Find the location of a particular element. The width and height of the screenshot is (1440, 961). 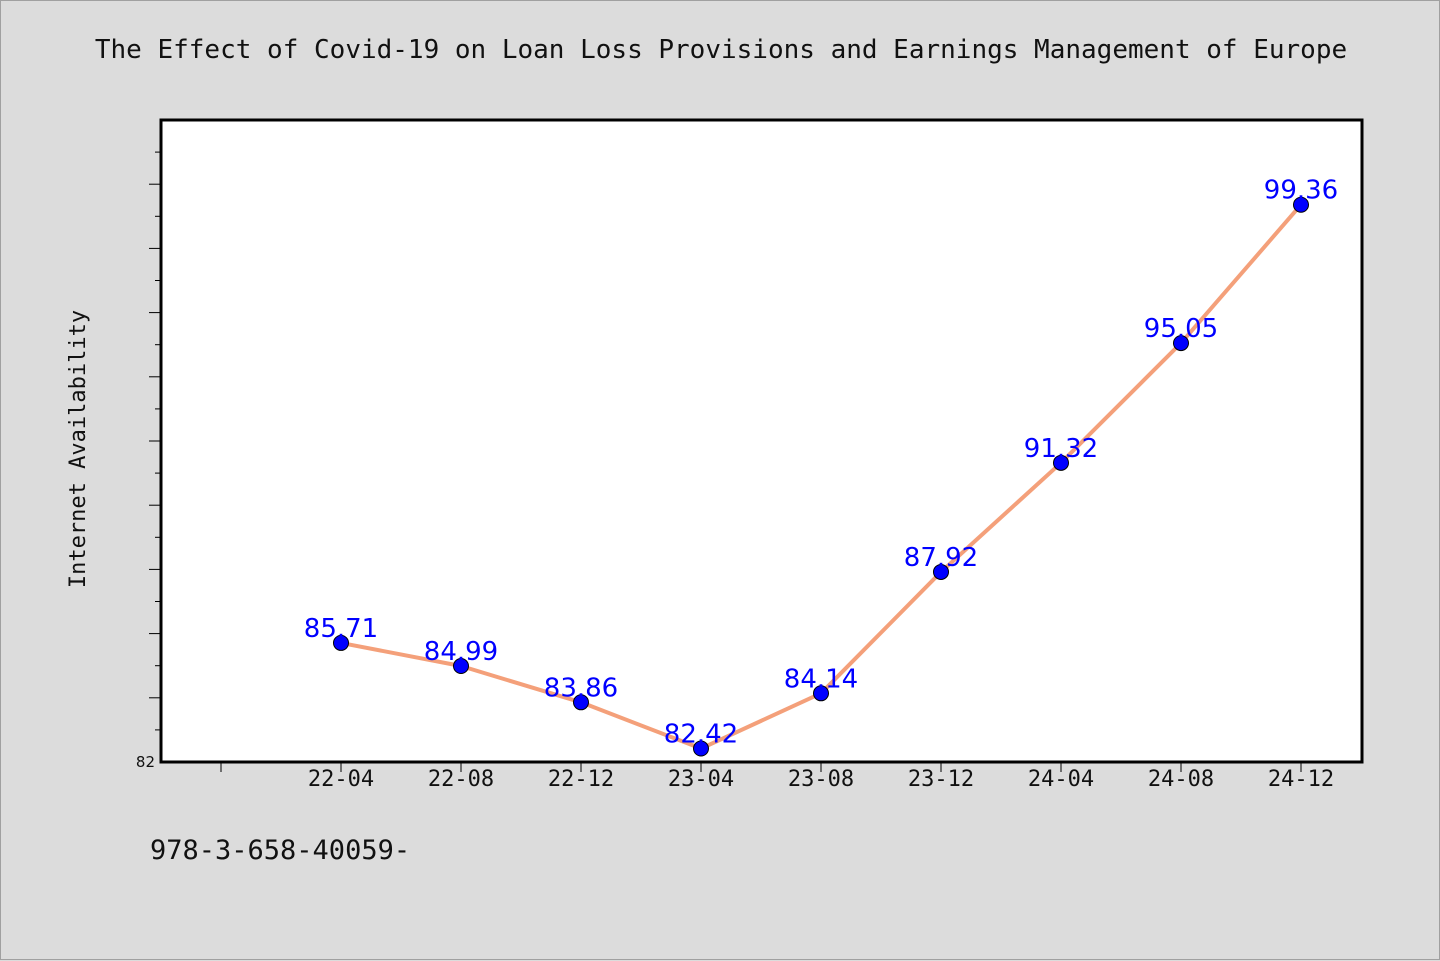

x-tick-label: 24-08 is located at coordinates (1181, 779).